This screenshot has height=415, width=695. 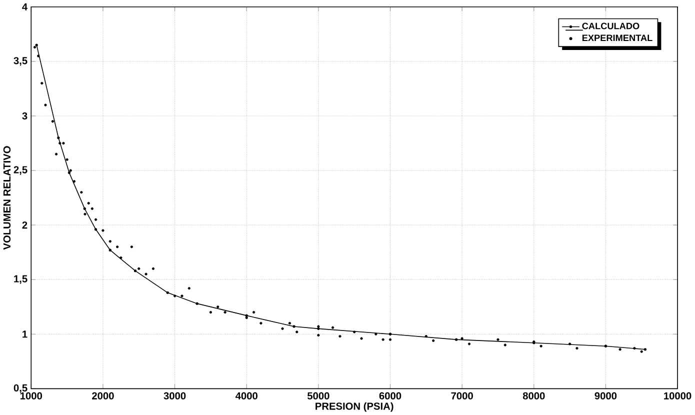 What do you see at coordinates (25, 6) in the screenshot?
I see `y-tick-label: 4` at bounding box center [25, 6].